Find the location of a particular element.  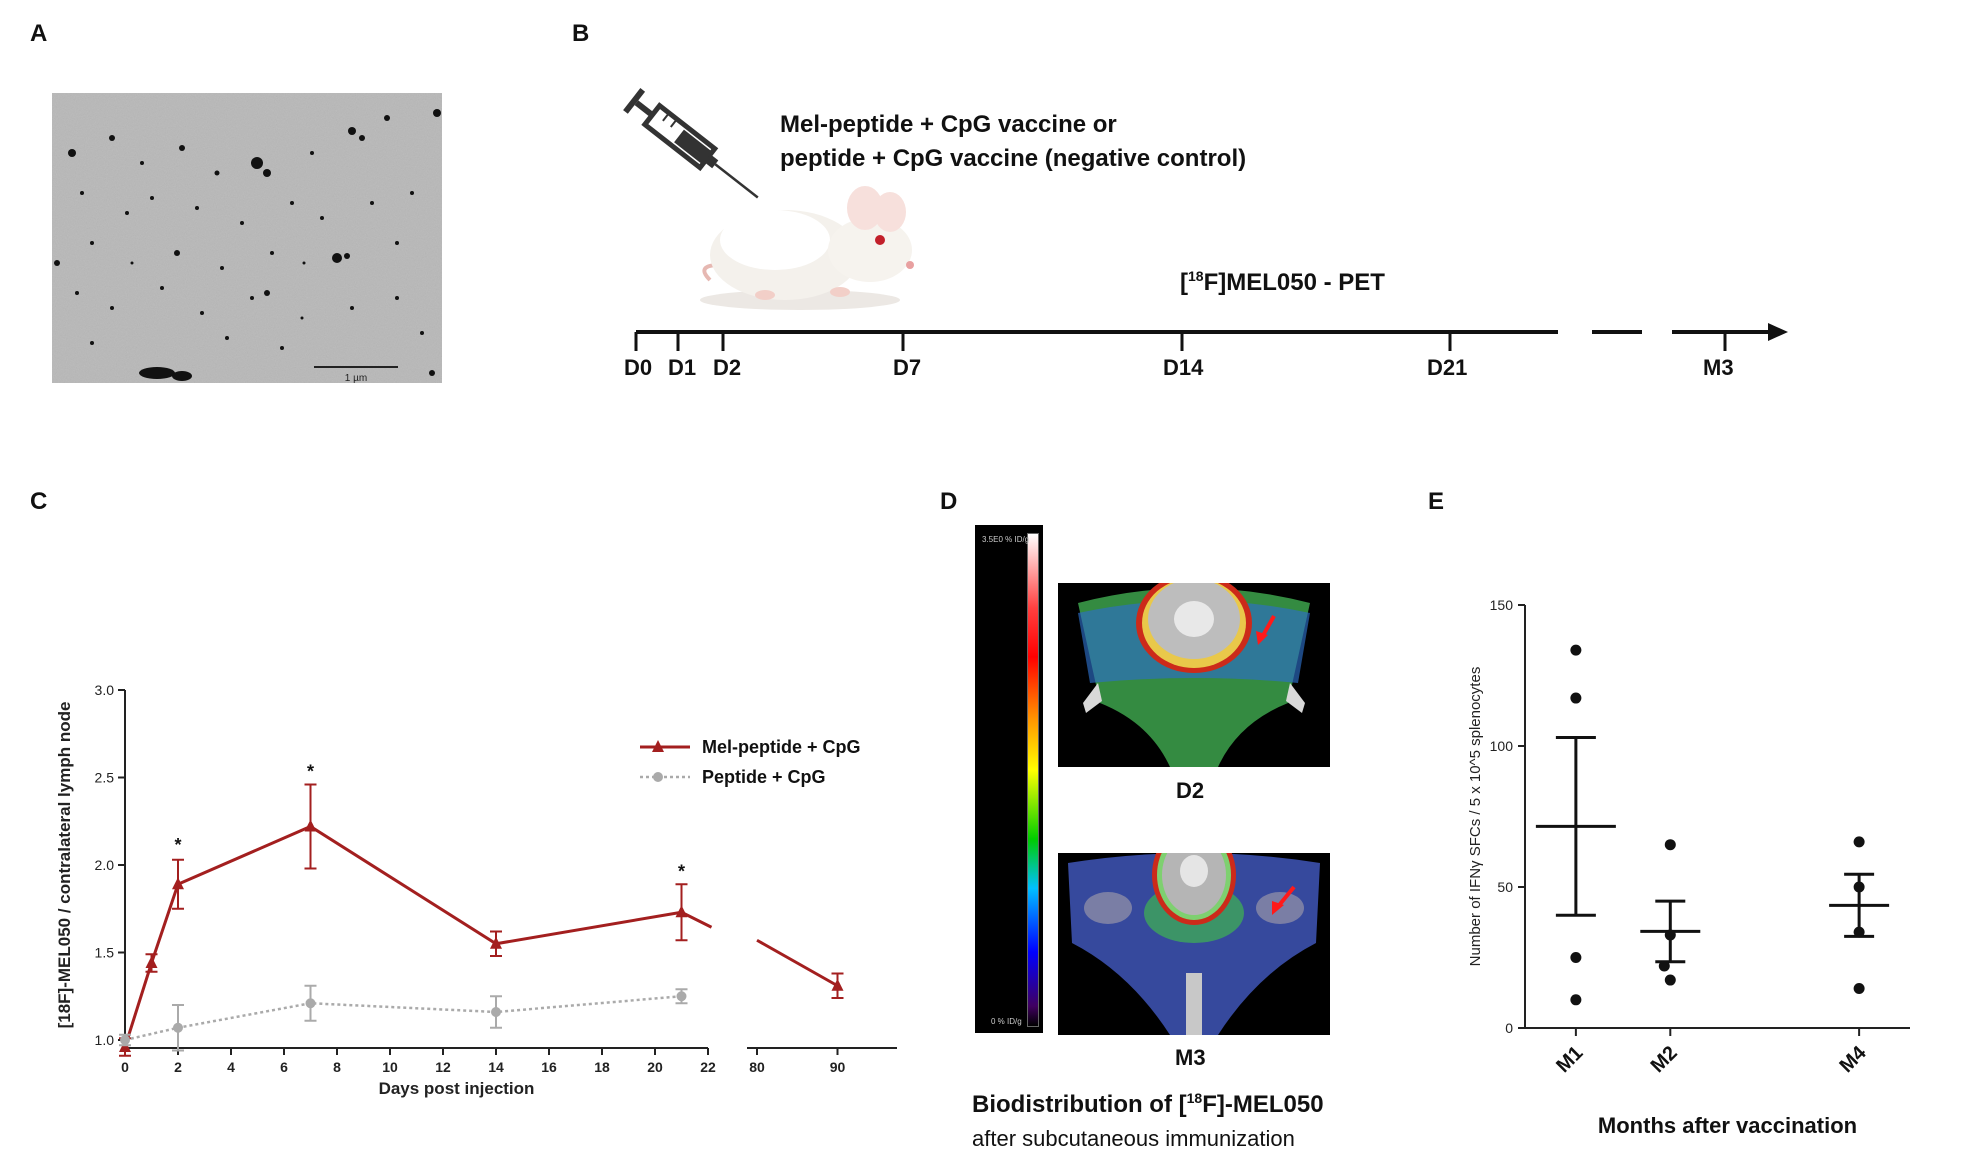

x-tick-label: M1 is located at coordinates (1569, 1059).